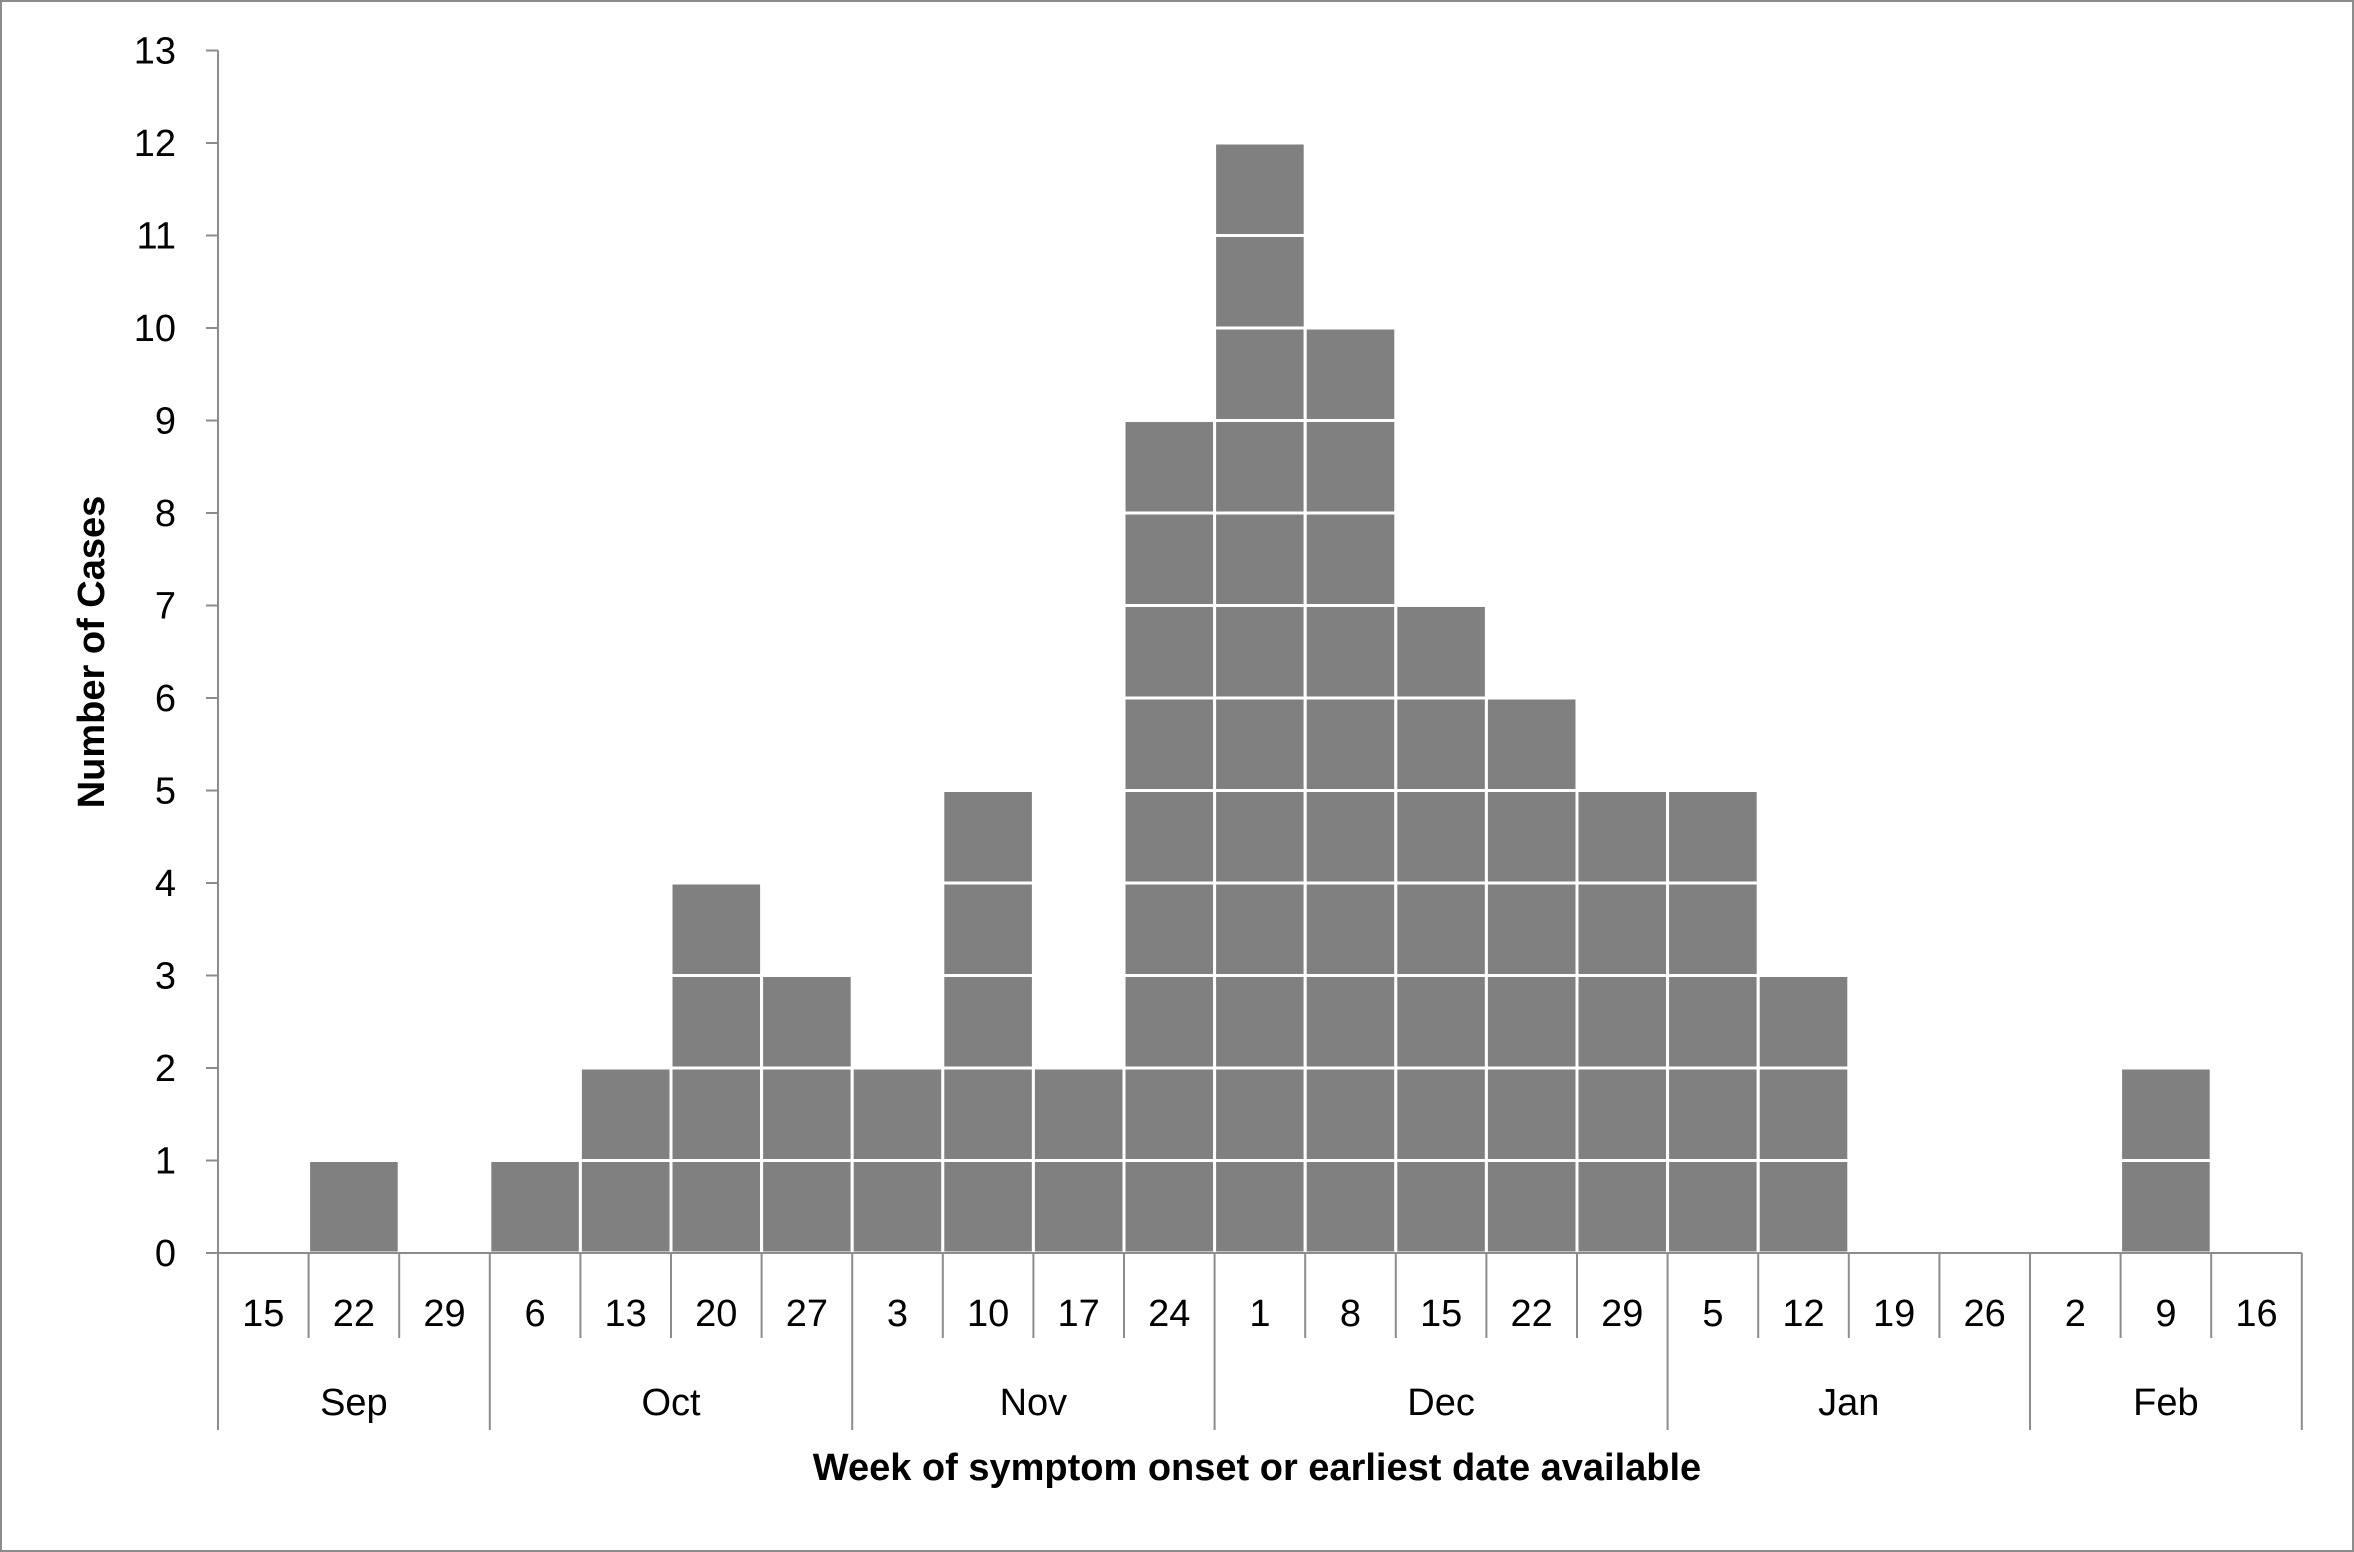 This screenshot has height=1552, width=2354. Describe the element at coordinates (2165, 1314) in the screenshot. I see `x-week-label: 9` at that location.